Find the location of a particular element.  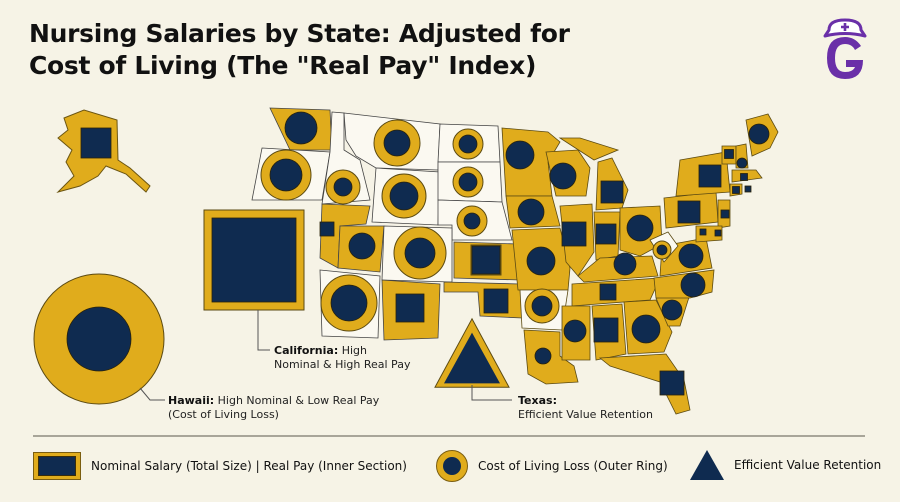

state-symbol-co is located at coordinates (420, 253).